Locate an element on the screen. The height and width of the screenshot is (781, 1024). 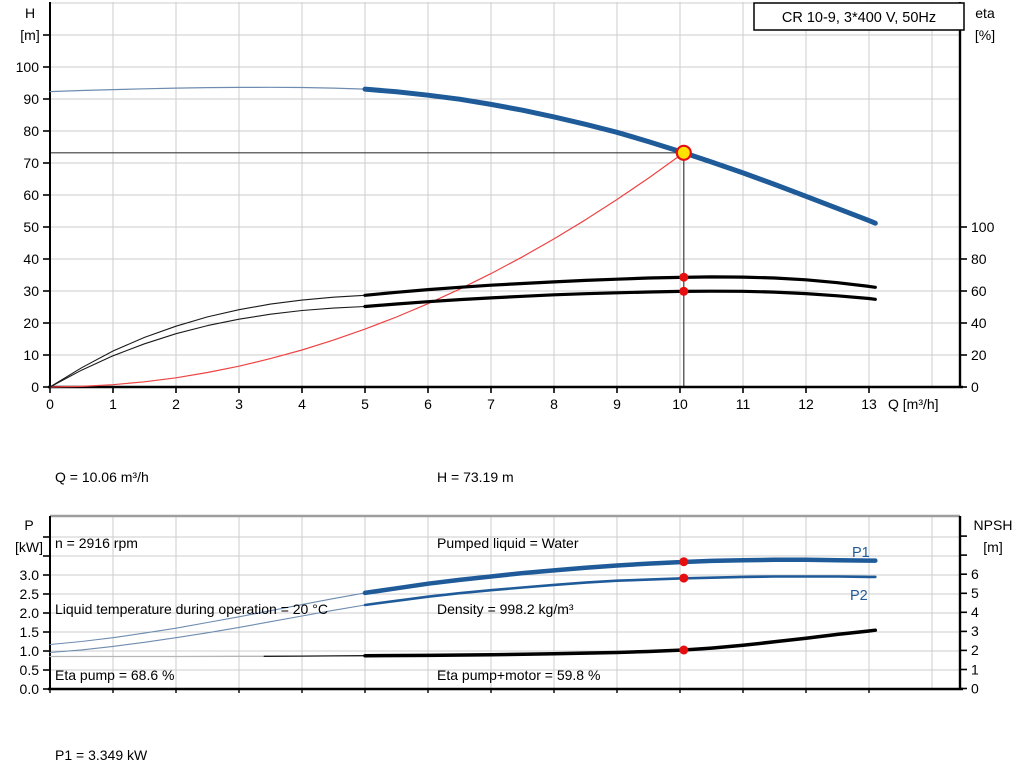
y-right-tick-label: 80 is located at coordinates (979, 259).